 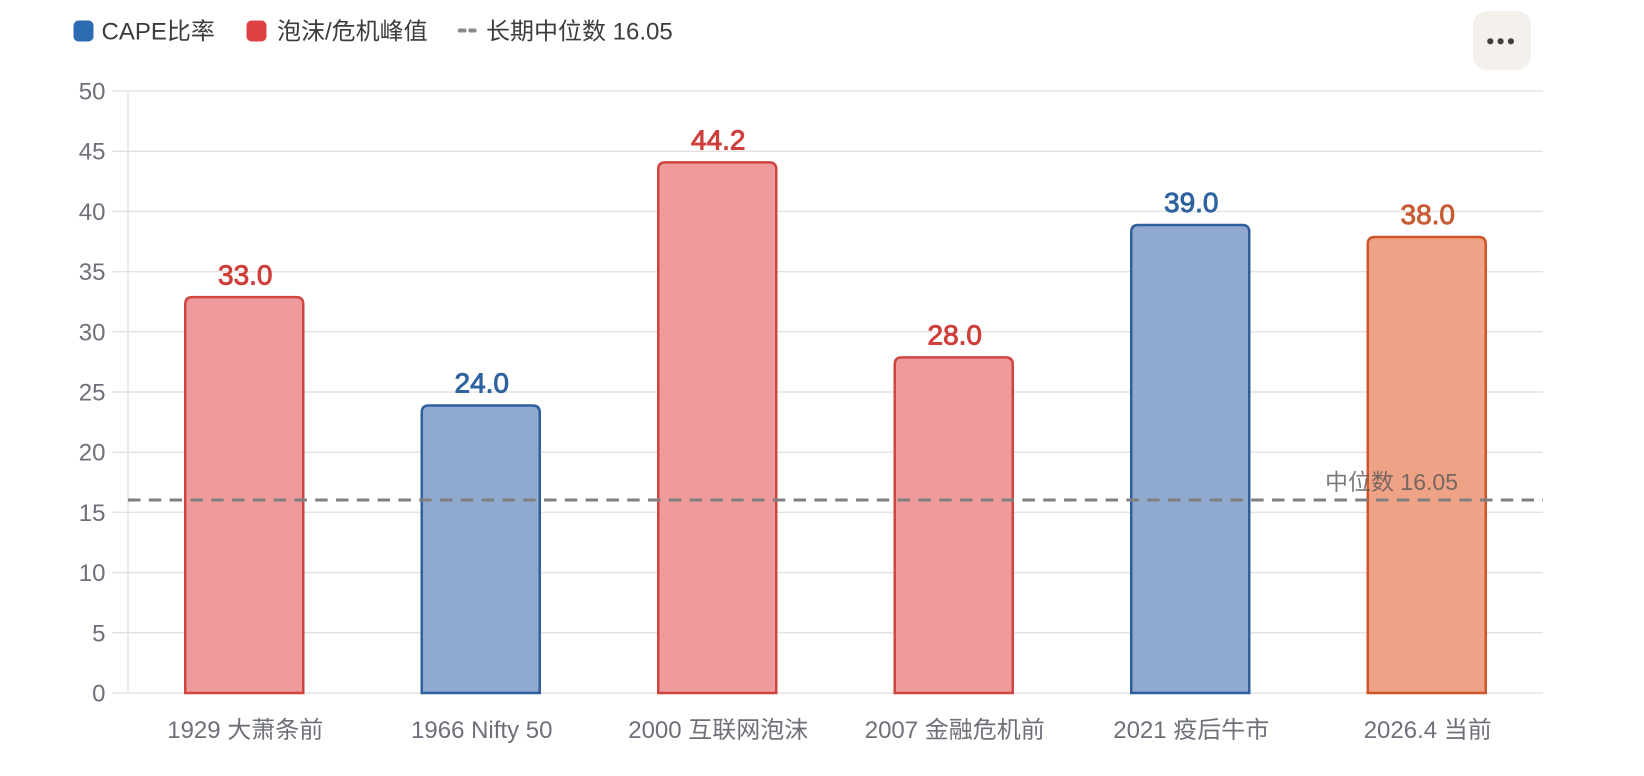 I want to click on svg-text: 40, so click(x=92, y=212).